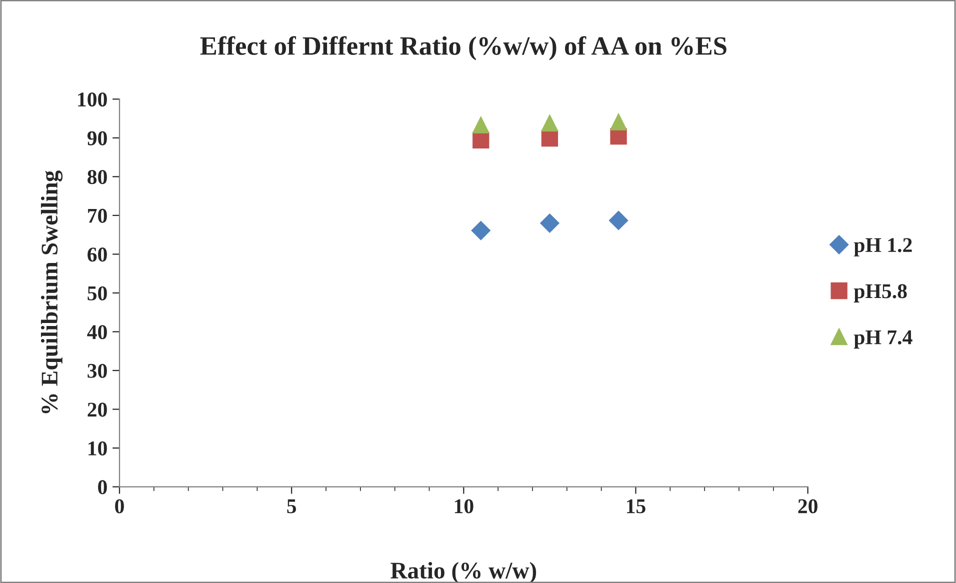 The height and width of the screenshot is (583, 956). What do you see at coordinates (97, 448) in the screenshot?
I see `y-tick-label: 10` at bounding box center [97, 448].